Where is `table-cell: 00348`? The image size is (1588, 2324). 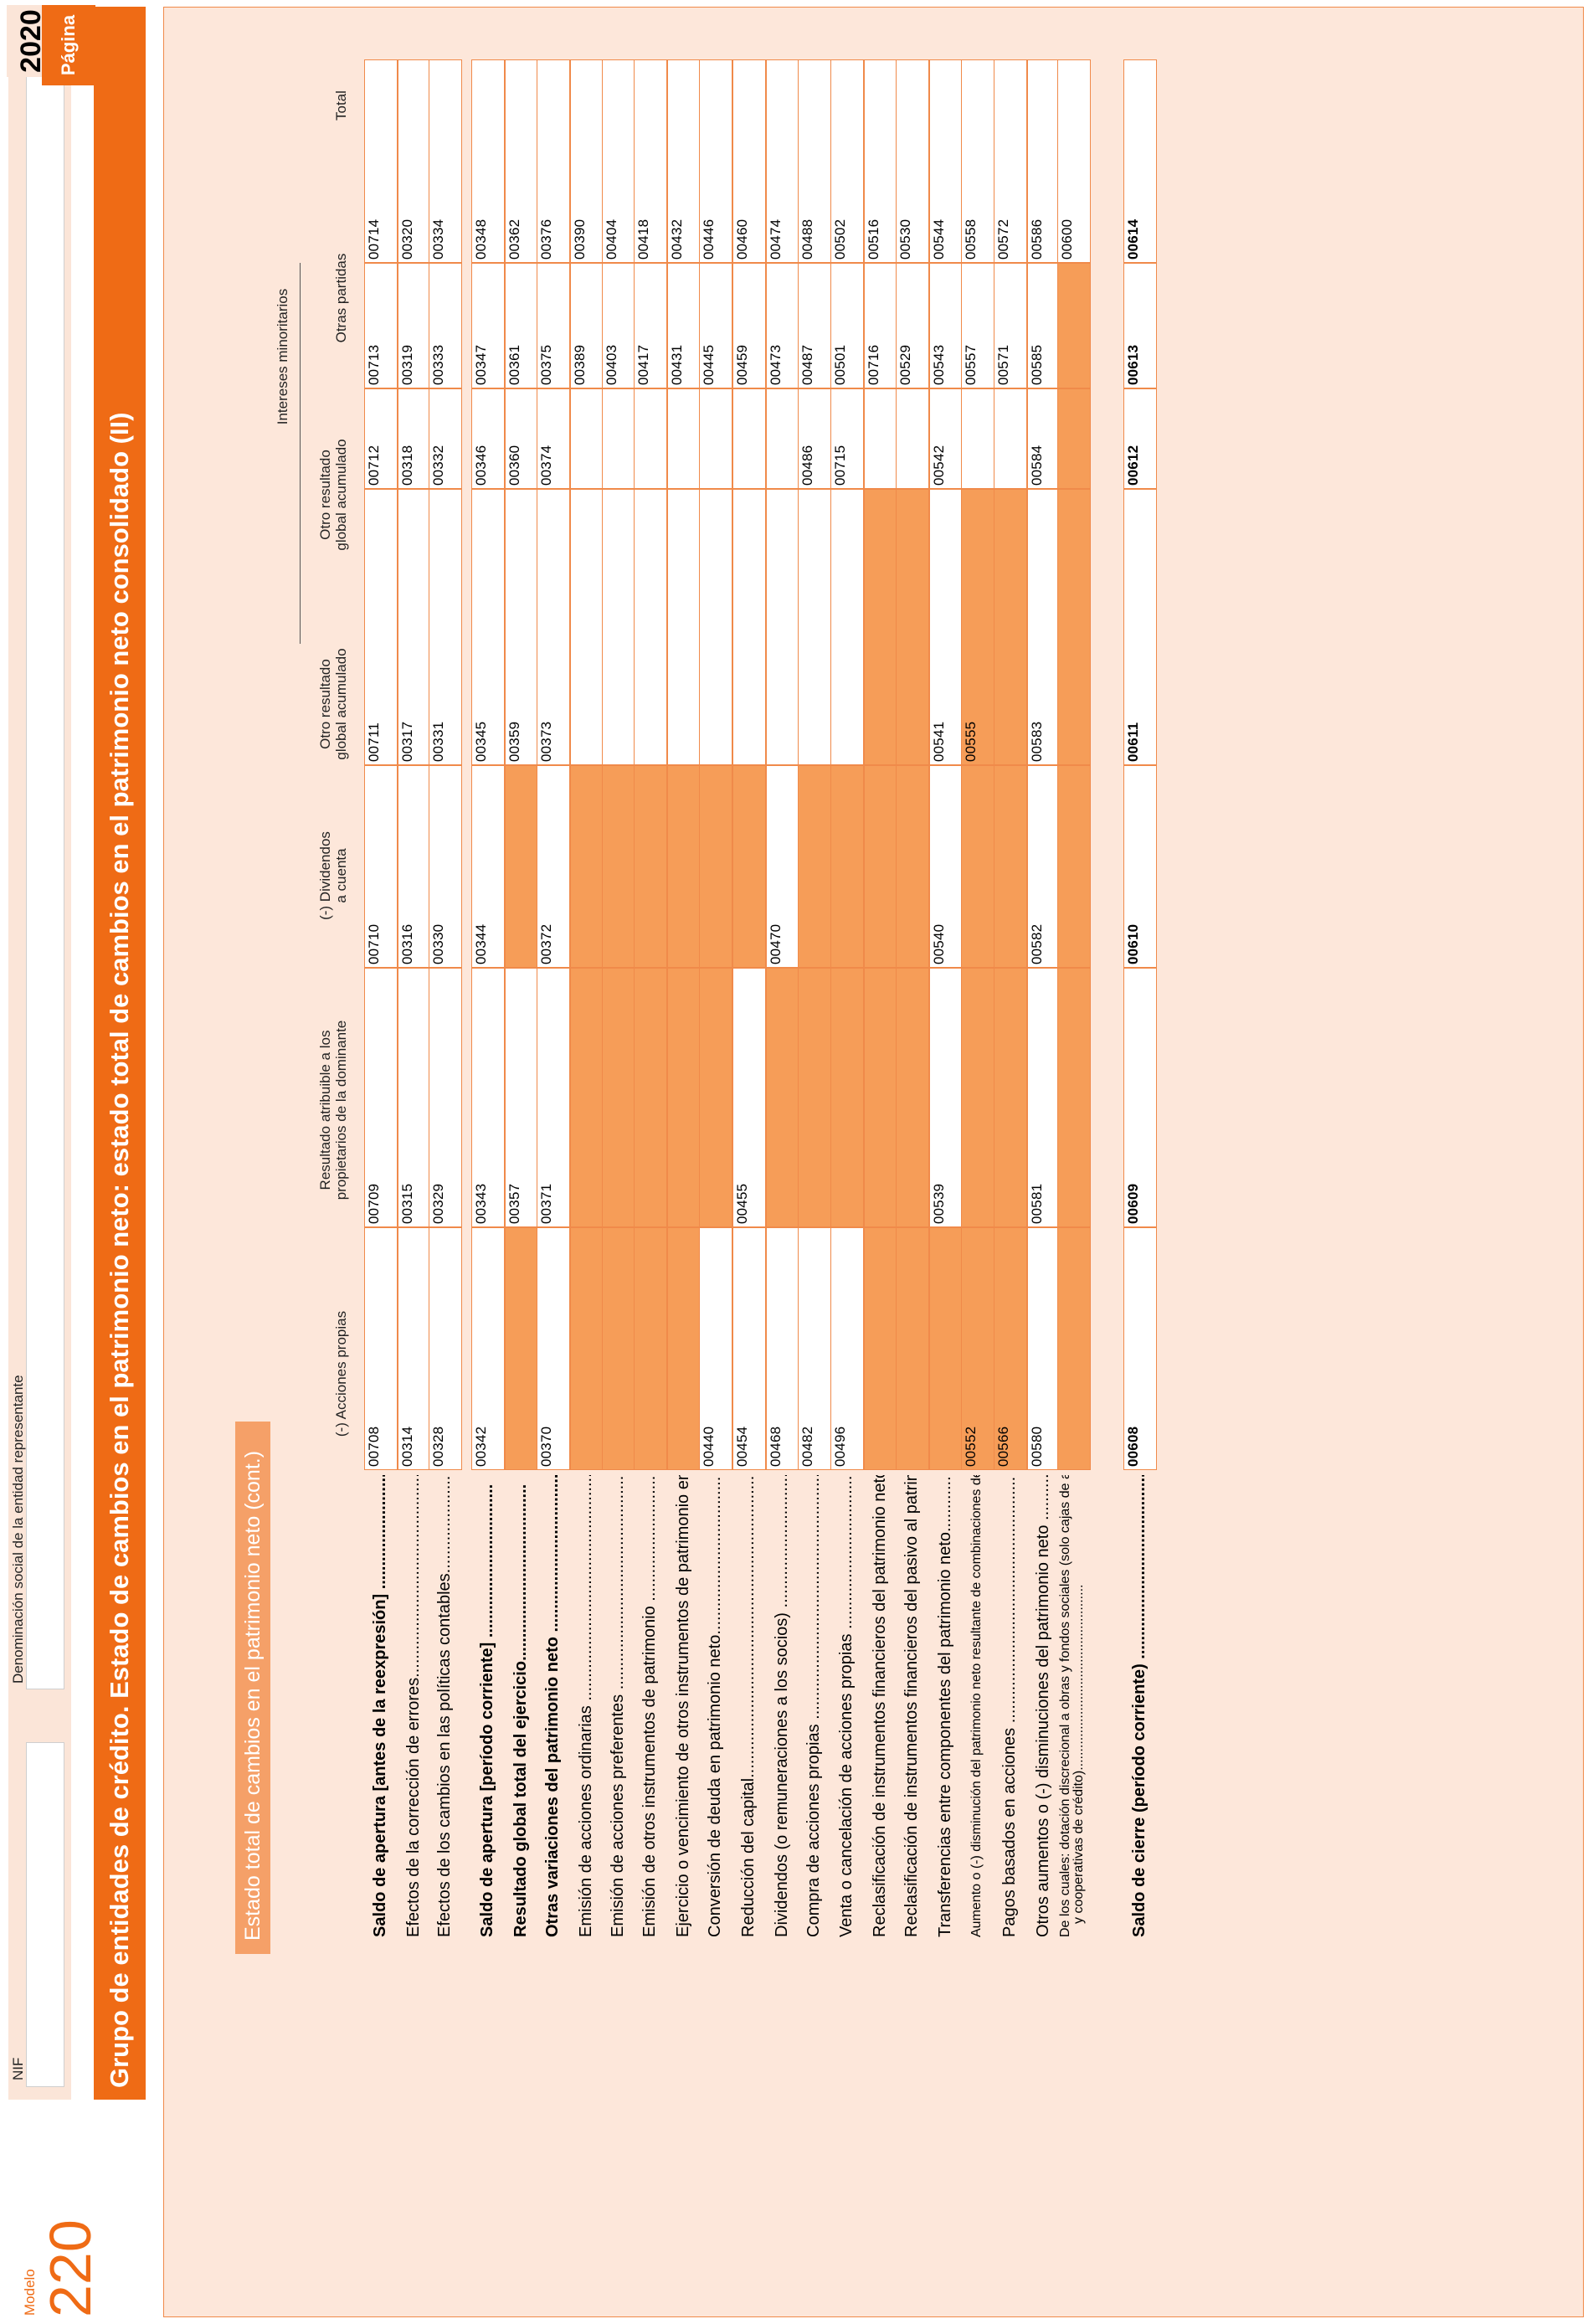 table-cell: 00348 is located at coordinates (488, 161).